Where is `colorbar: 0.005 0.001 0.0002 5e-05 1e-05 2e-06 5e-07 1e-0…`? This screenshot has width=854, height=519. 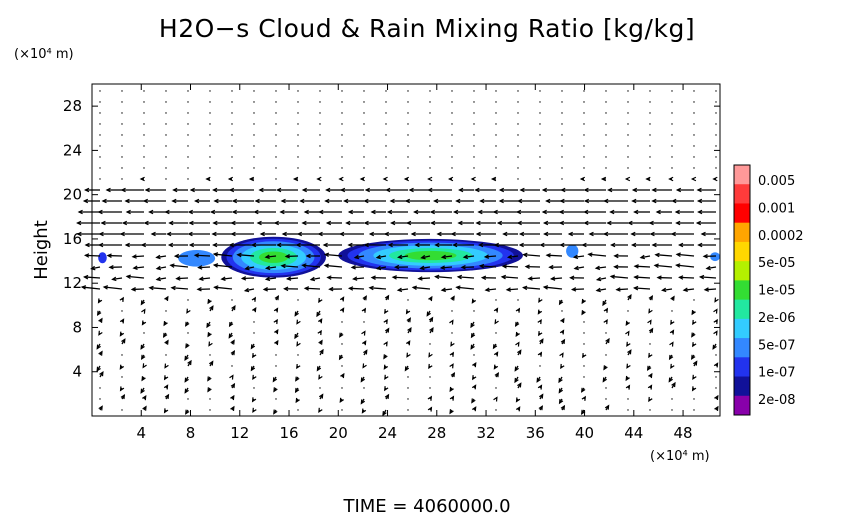 colorbar: 0.005 0.001 0.0002 5e-05 1e-05 2e-06 5e-07 1e-0… is located at coordinates (768, 290).